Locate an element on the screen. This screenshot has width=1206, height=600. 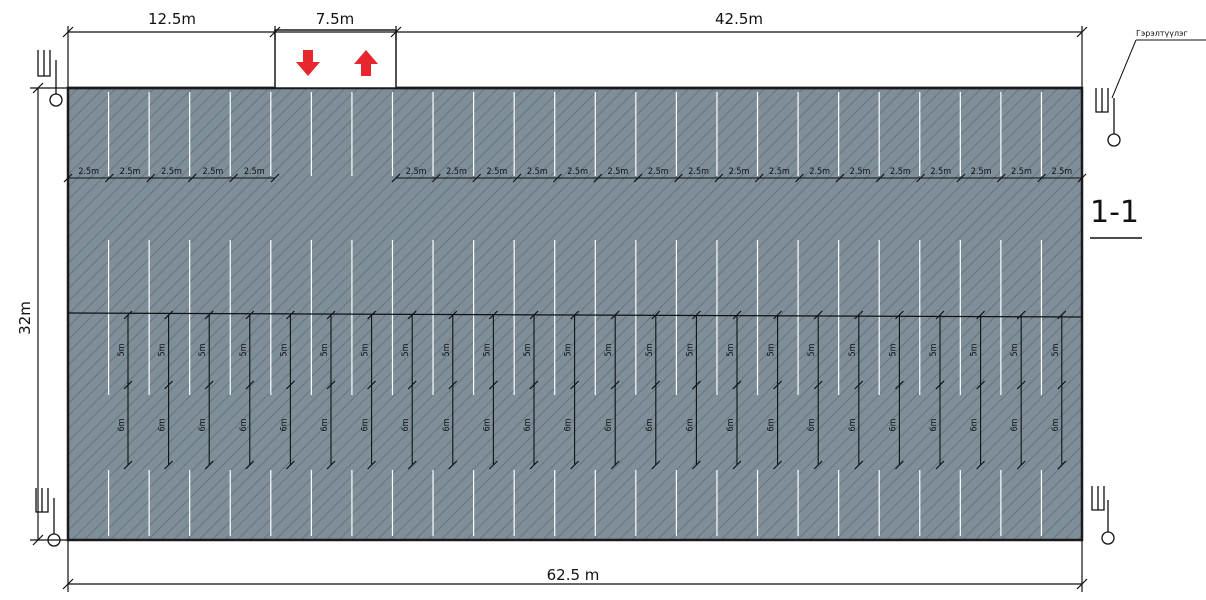
top-dimension-line is located at coordinates (575, 57).